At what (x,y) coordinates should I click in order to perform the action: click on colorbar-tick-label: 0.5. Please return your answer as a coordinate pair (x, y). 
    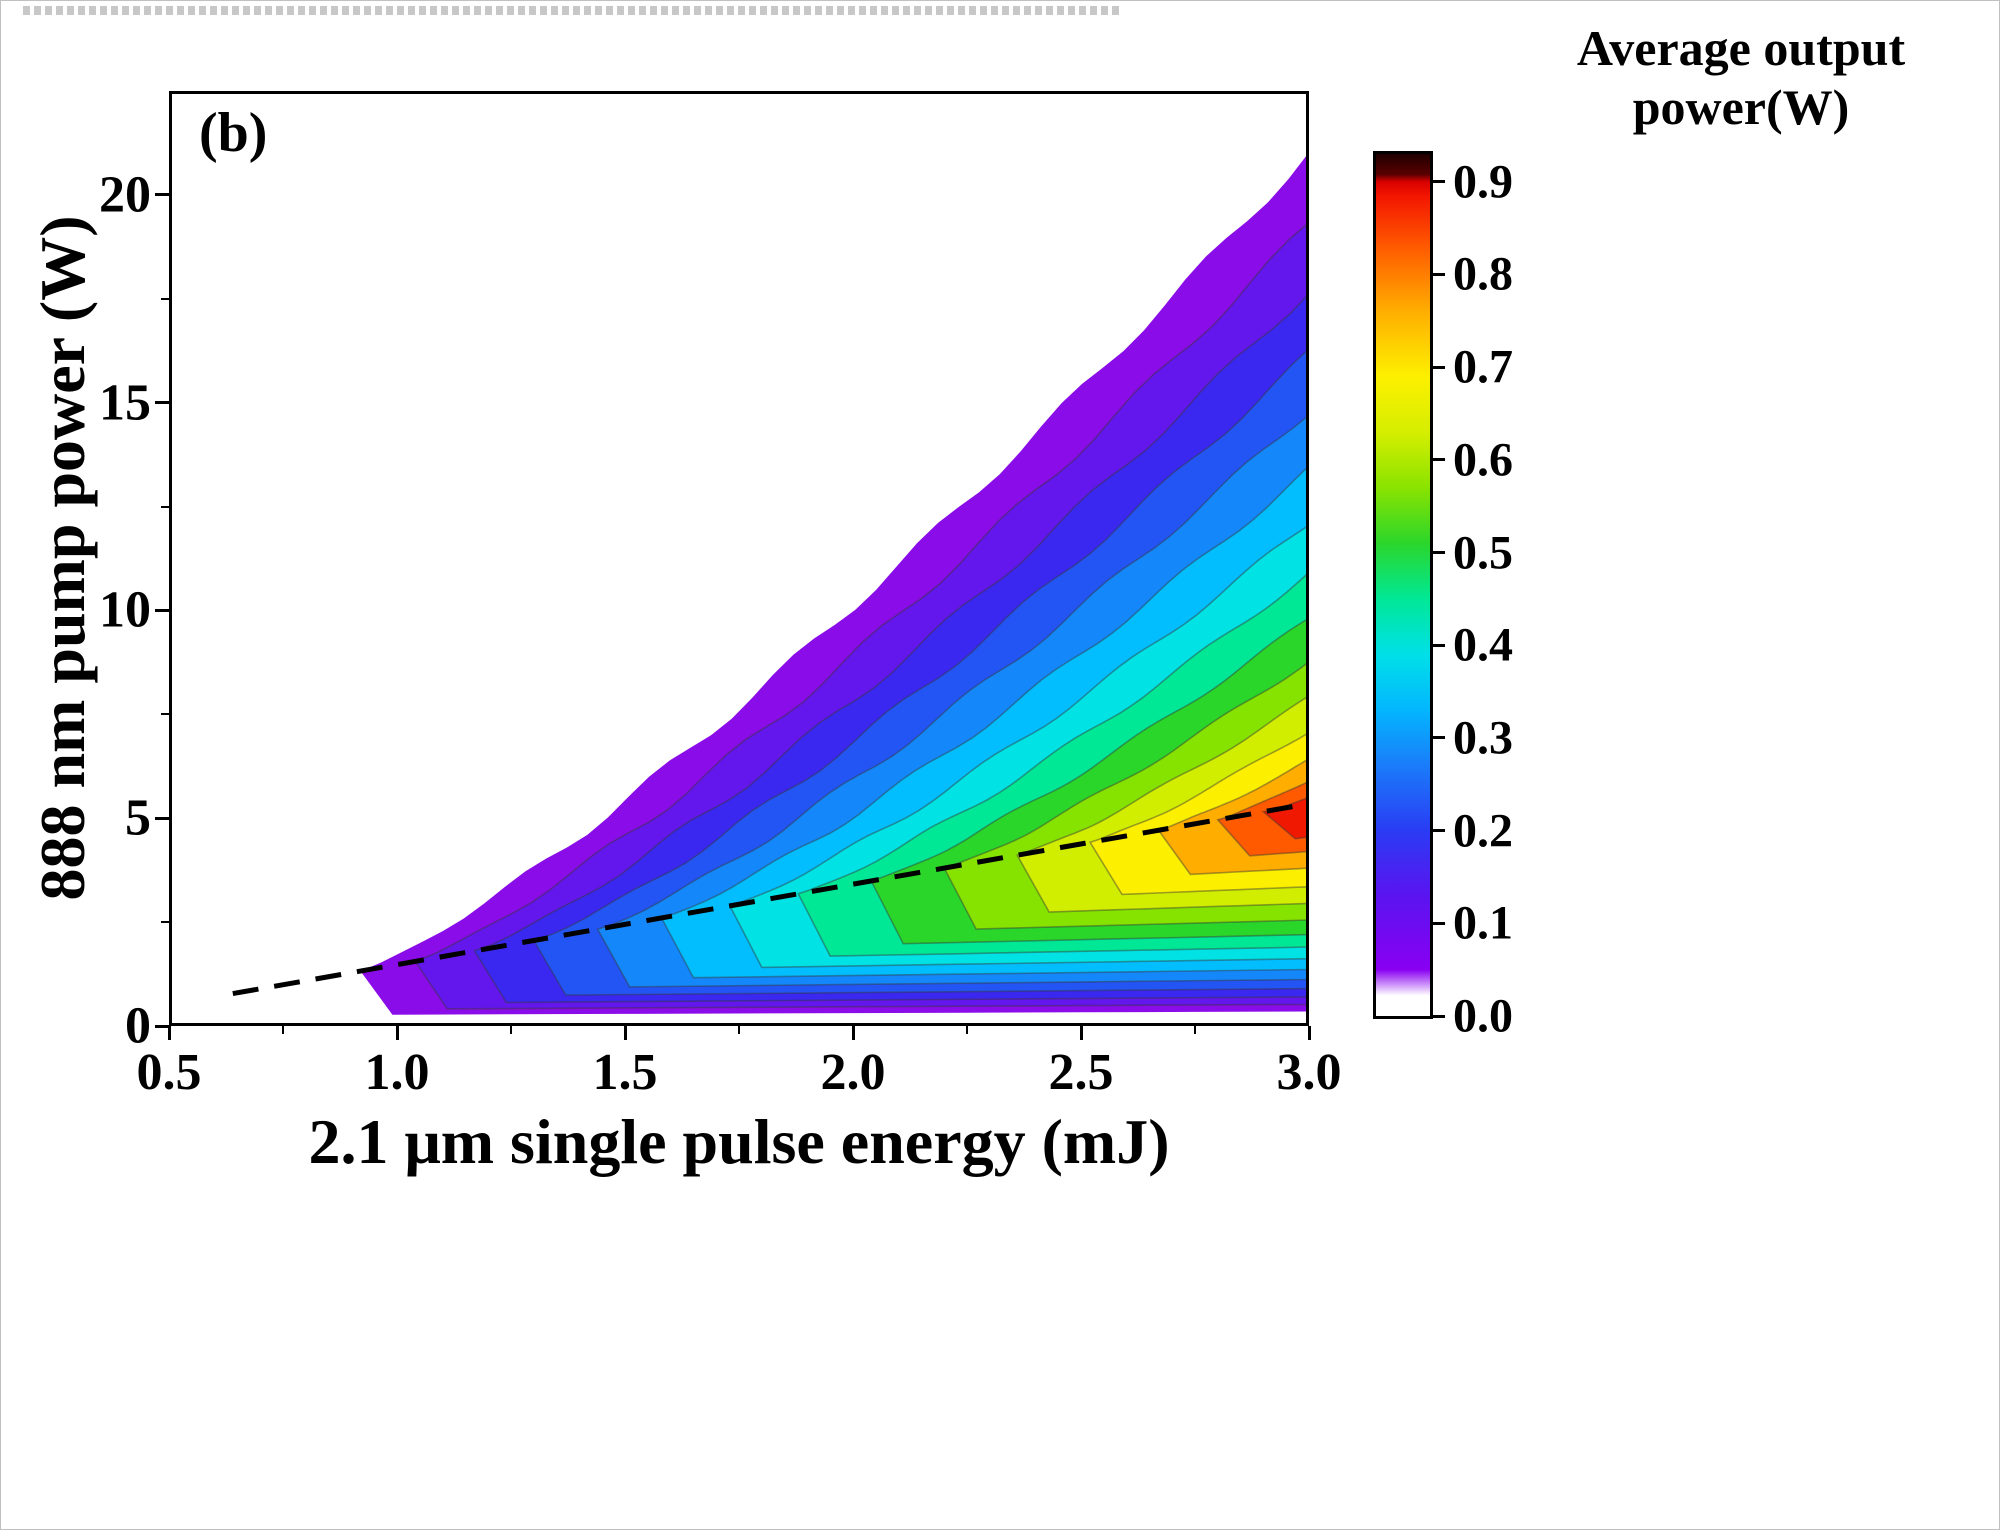
    Looking at the image, I should click on (1483, 553).